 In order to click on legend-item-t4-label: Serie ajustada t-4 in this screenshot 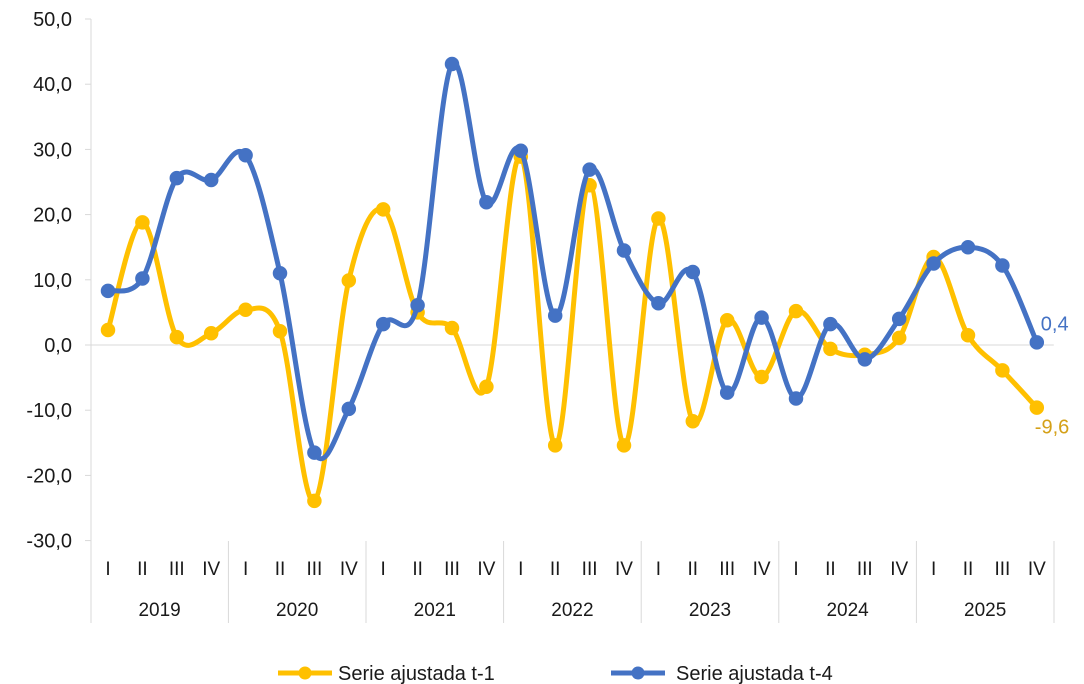, I will do `click(754, 673)`.